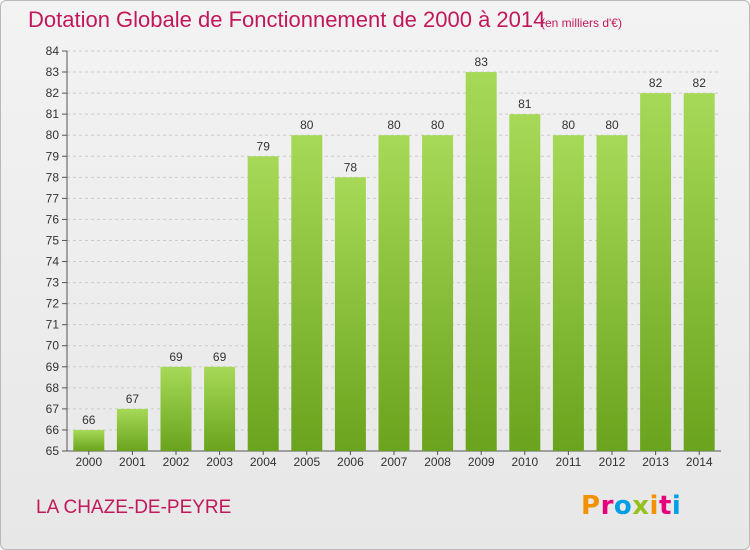 Image resolution: width=750 pixels, height=550 pixels. Describe the element at coordinates (53, 430) in the screenshot. I see `y-tick-label: 66` at that location.